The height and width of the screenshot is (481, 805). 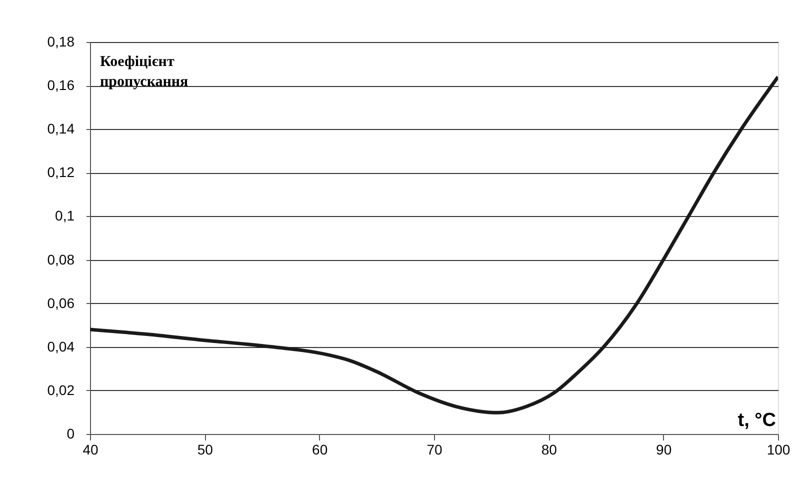 What do you see at coordinates (61, 128) in the screenshot?
I see `y-tick-label: 0,14` at bounding box center [61, 128].